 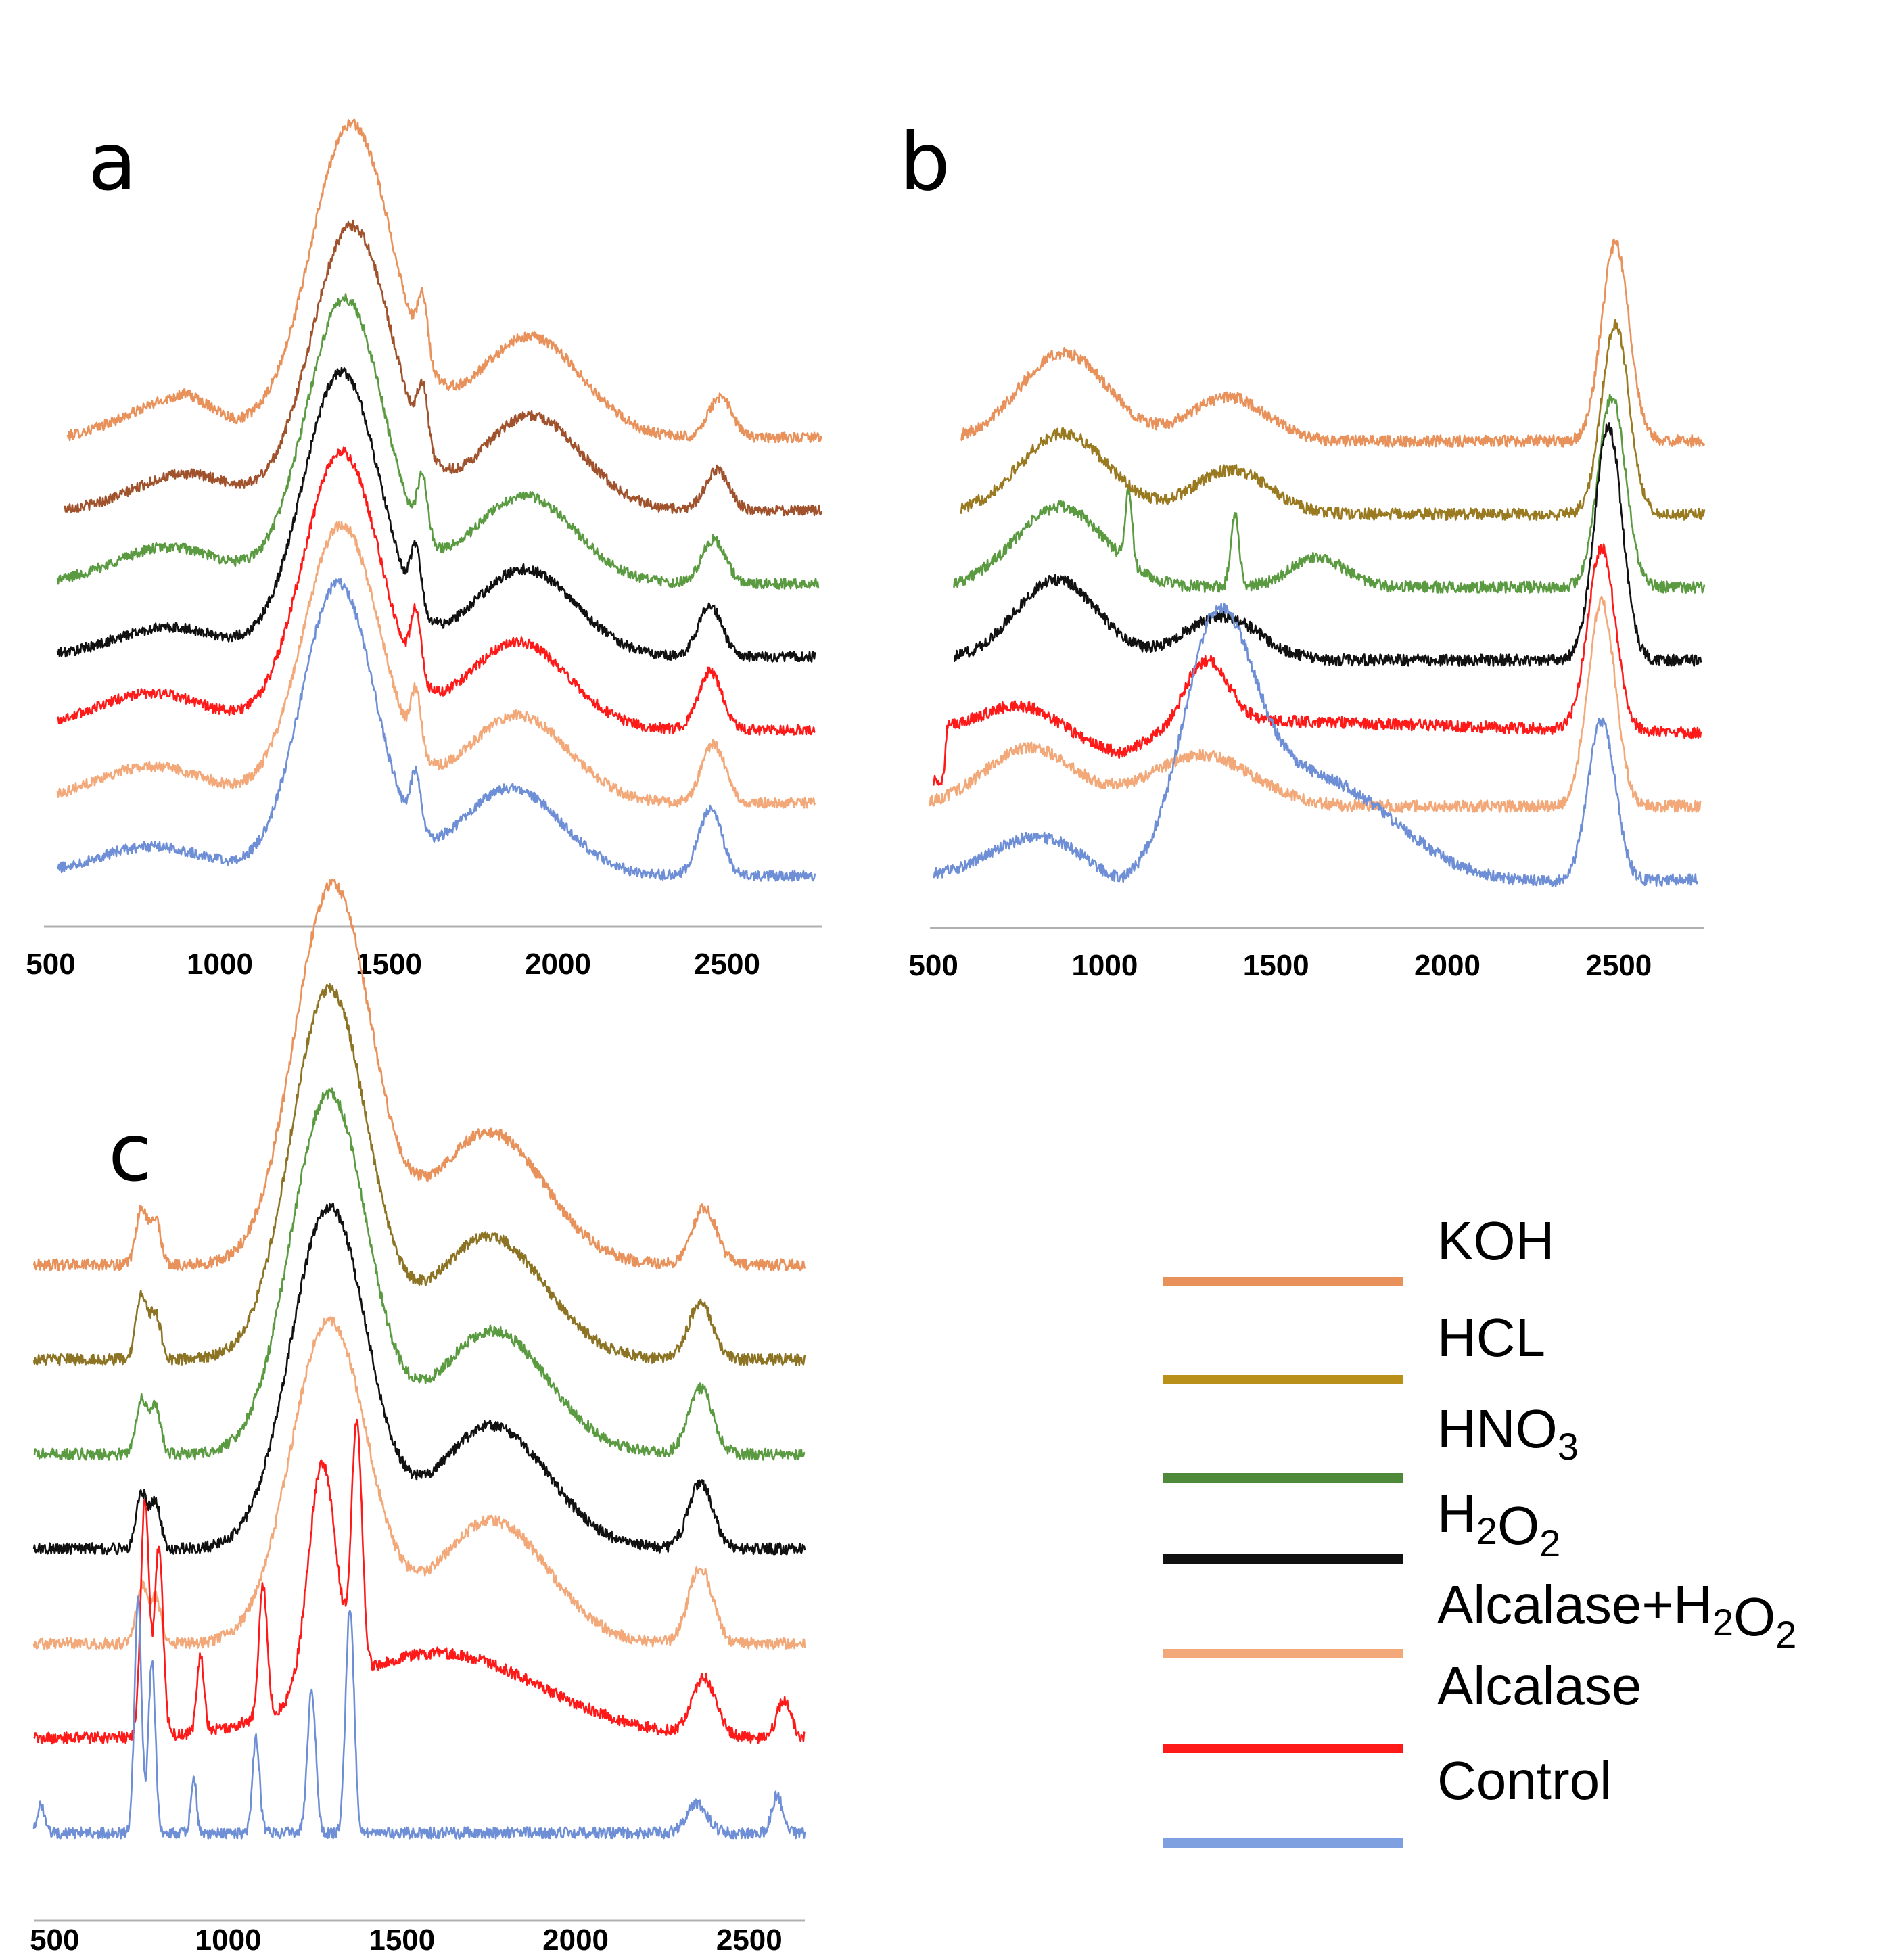 I want to click on panel-c-label: c, so click(x=130, y=1152).